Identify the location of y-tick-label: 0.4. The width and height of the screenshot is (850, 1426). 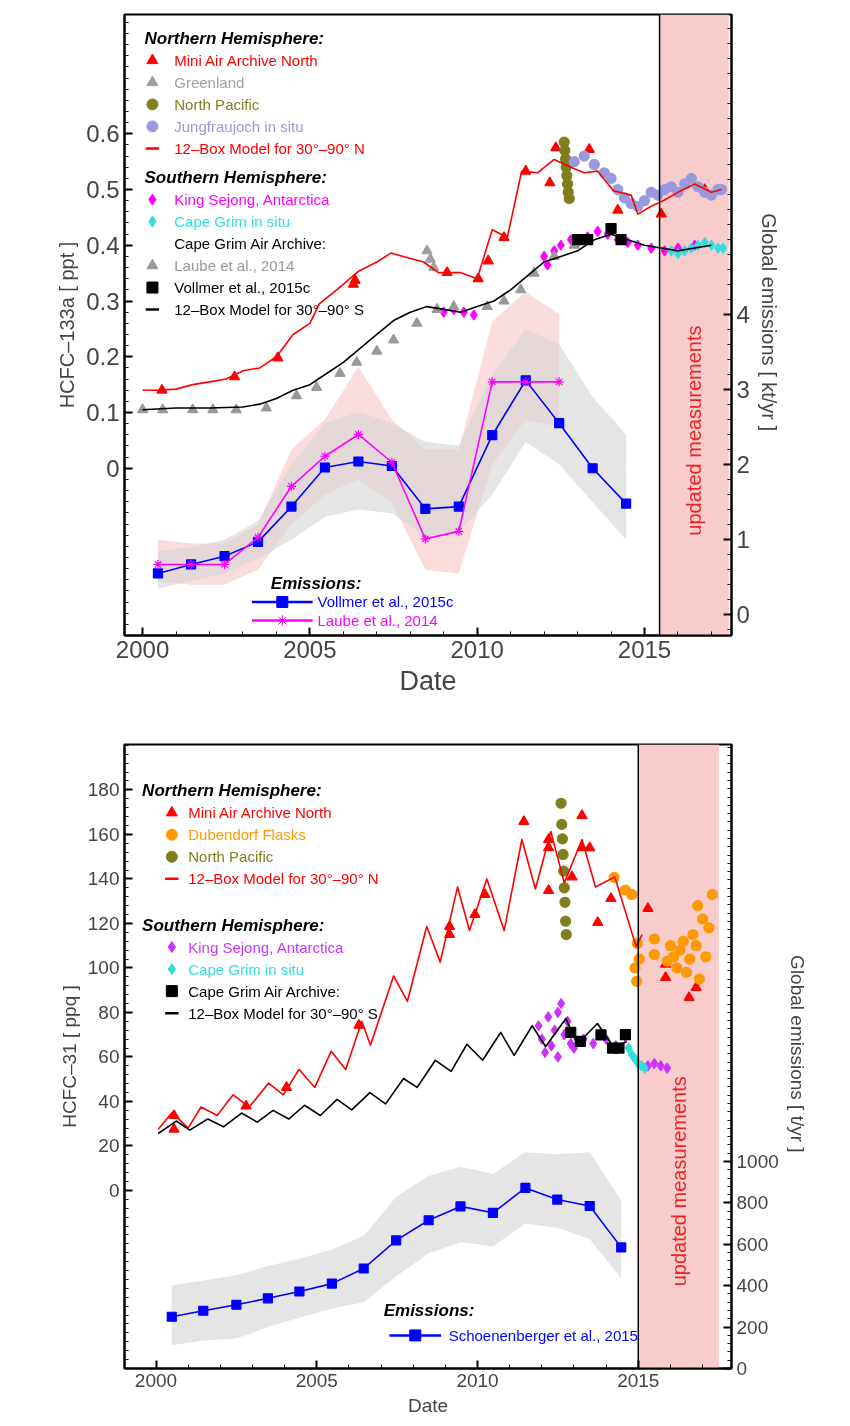
(103, 245).